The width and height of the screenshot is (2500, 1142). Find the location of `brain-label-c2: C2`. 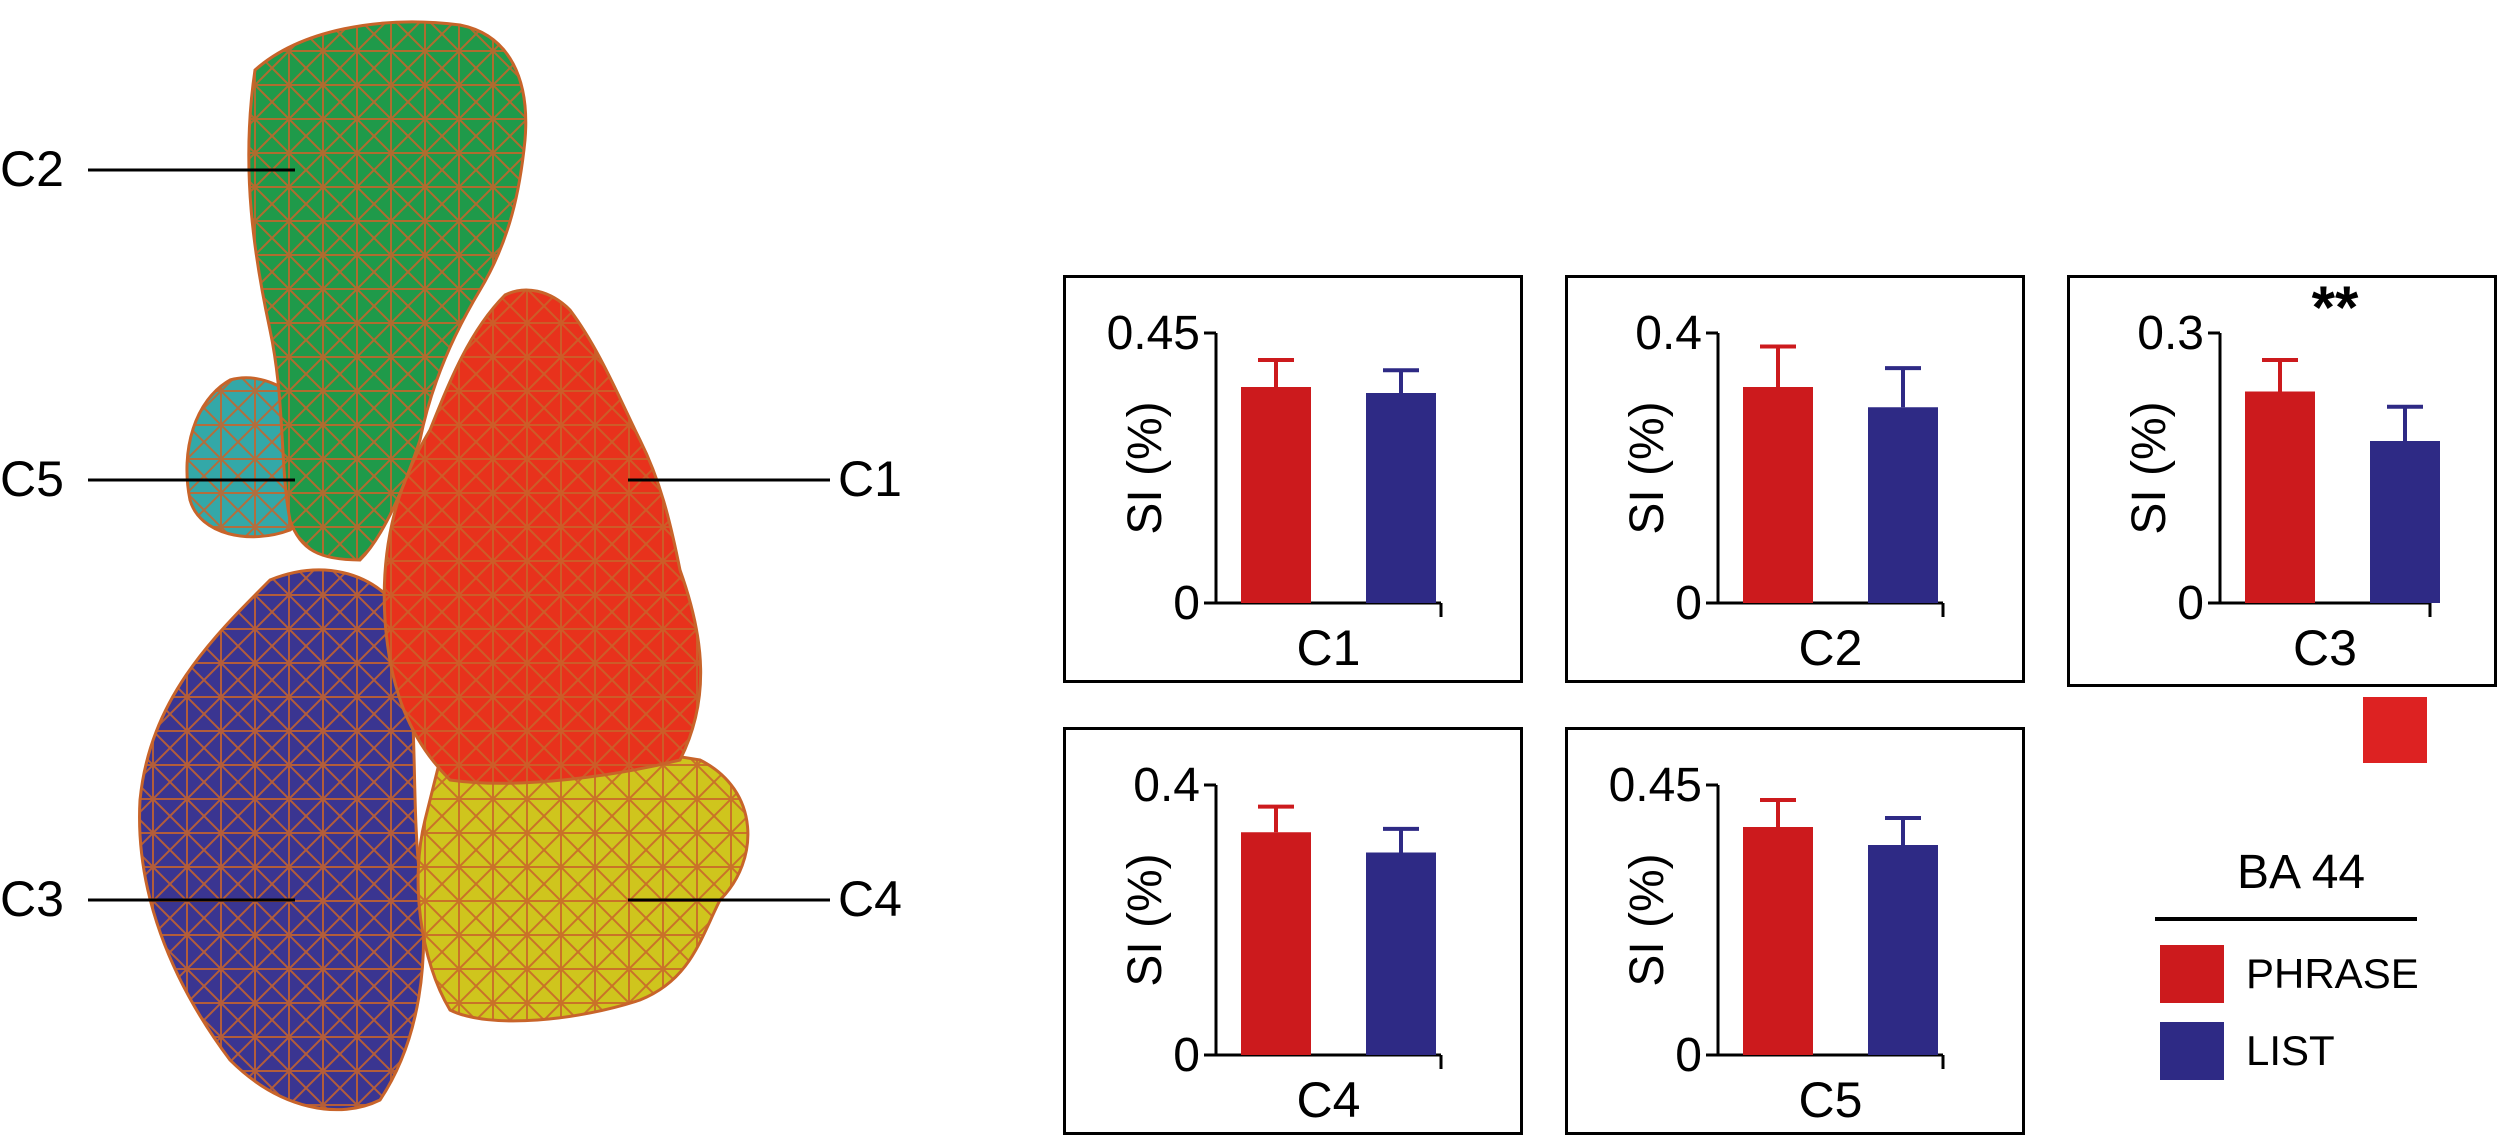

brain-label-c2: C2 is located at coordinates (32, 169).